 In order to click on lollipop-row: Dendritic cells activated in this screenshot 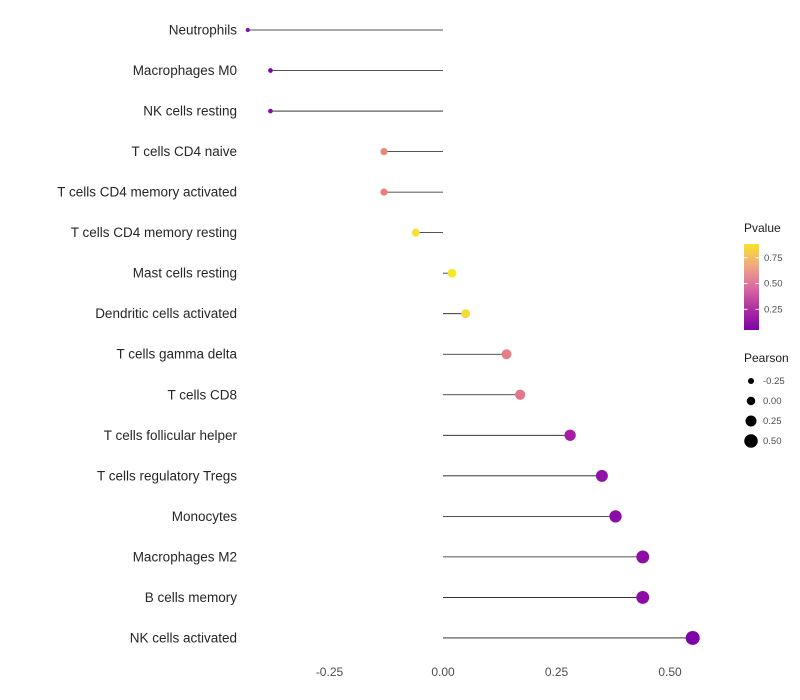, I will do `click(283, 313)`.